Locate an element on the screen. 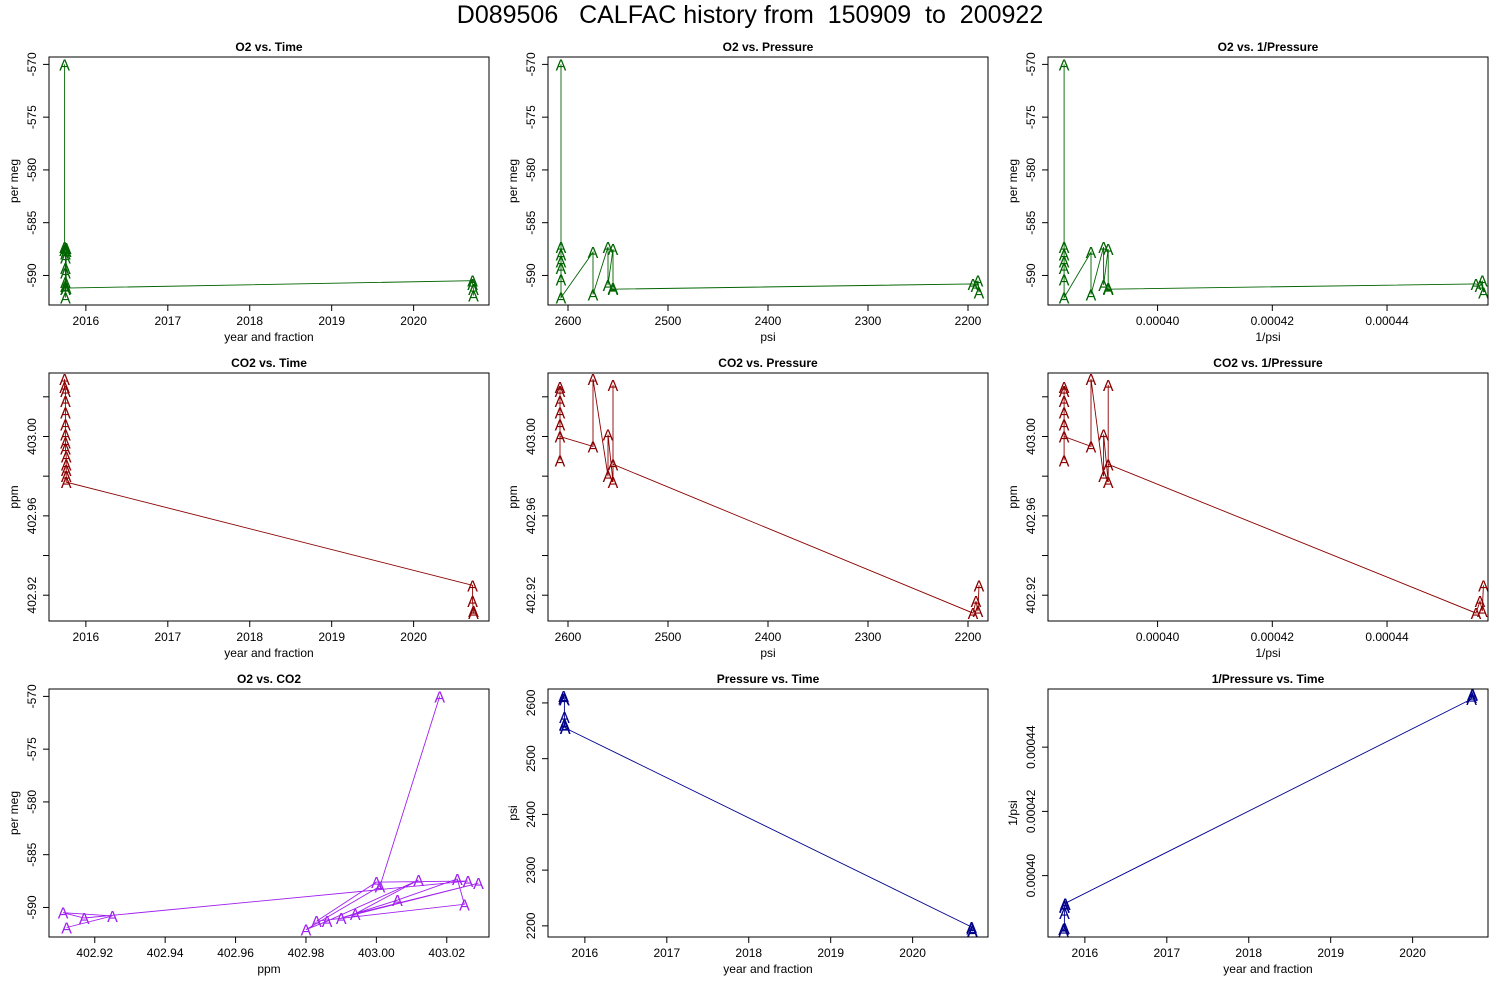 This screenshot has width=1500, height=1000. y-tick-label: 0.00044 is located at coordinates (1031, 747).